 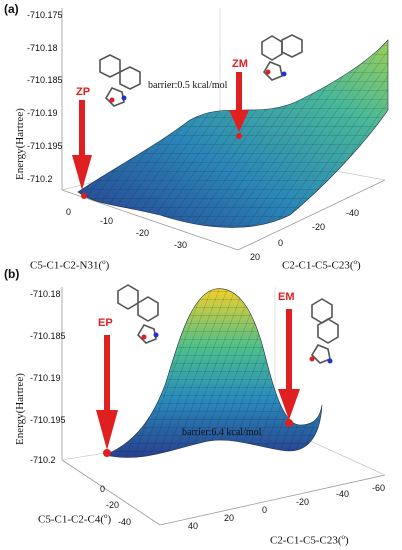 I want to click on marker-label-left: EP, so click(x=105, y=323).